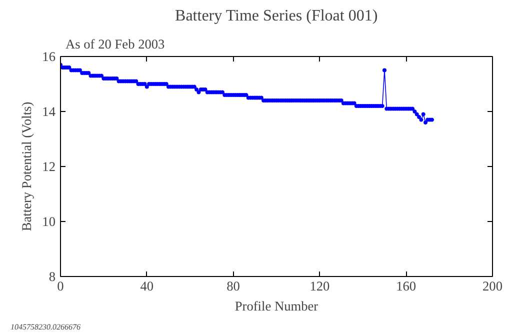 The width and height of the screenshot is (516, 334). Describe the element at coordinates (49, 221) in the screenshot. I see `y-tick-label: 10` at that location.